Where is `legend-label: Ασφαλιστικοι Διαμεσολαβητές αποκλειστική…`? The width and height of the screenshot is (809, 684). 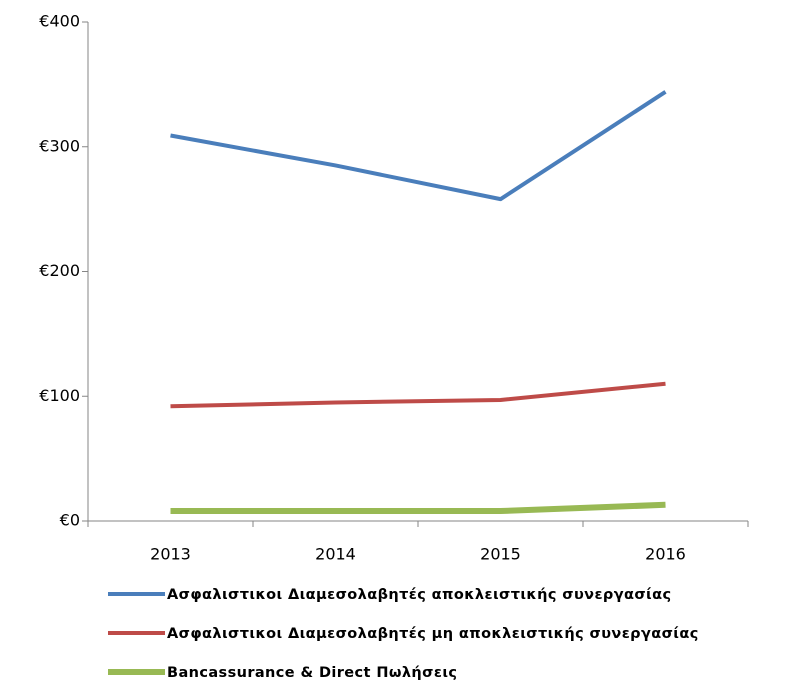
legend-label: Ασφαλιστικοι Διαμεσολαβητές αποκλειστική… is located at coordinates (419, 595).